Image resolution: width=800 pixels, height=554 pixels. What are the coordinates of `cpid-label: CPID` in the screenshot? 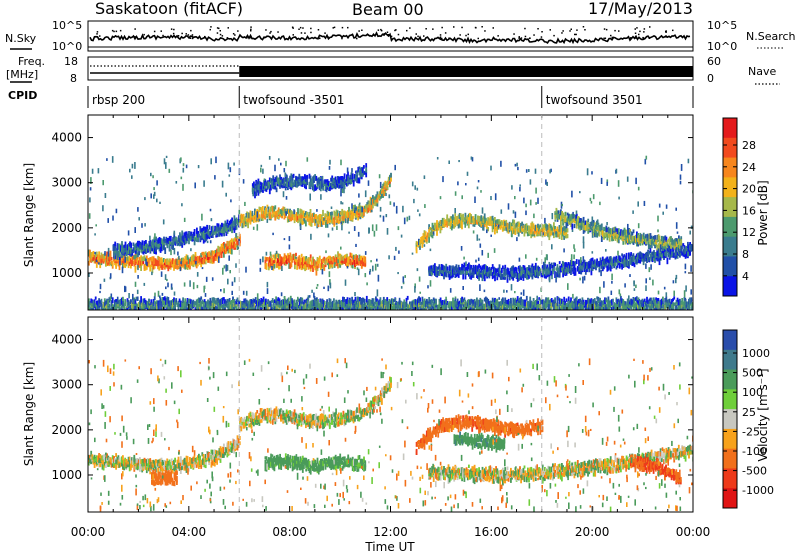 It's located at (22, 95).